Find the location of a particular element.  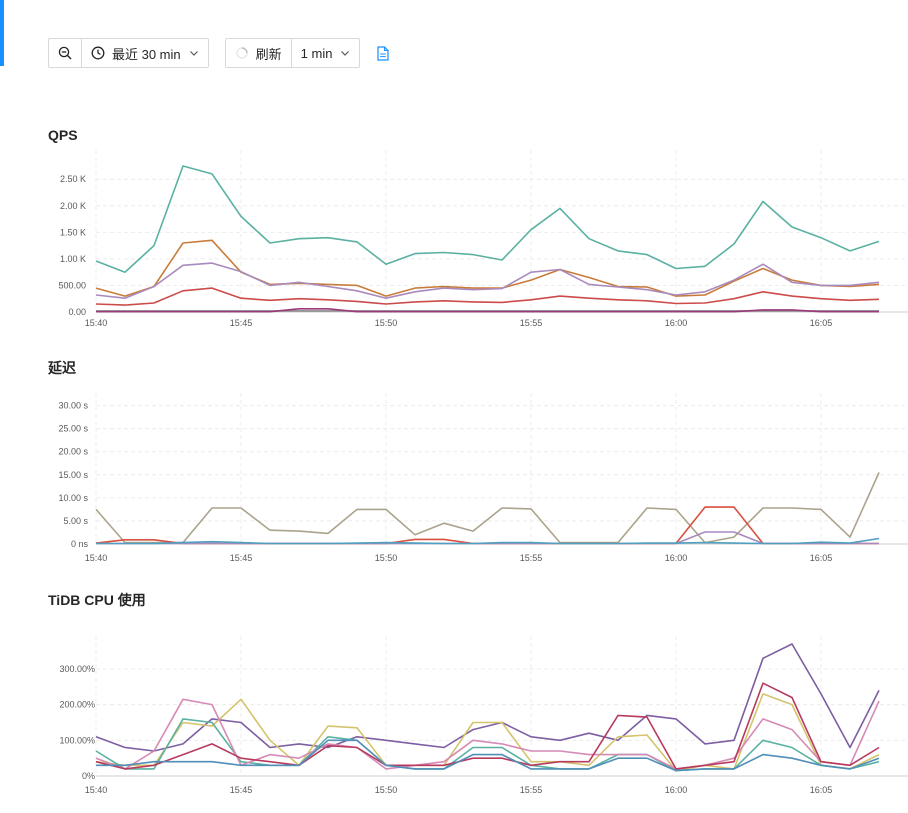

y-tick-label: 0 ns is located at coordinates (80, 544).